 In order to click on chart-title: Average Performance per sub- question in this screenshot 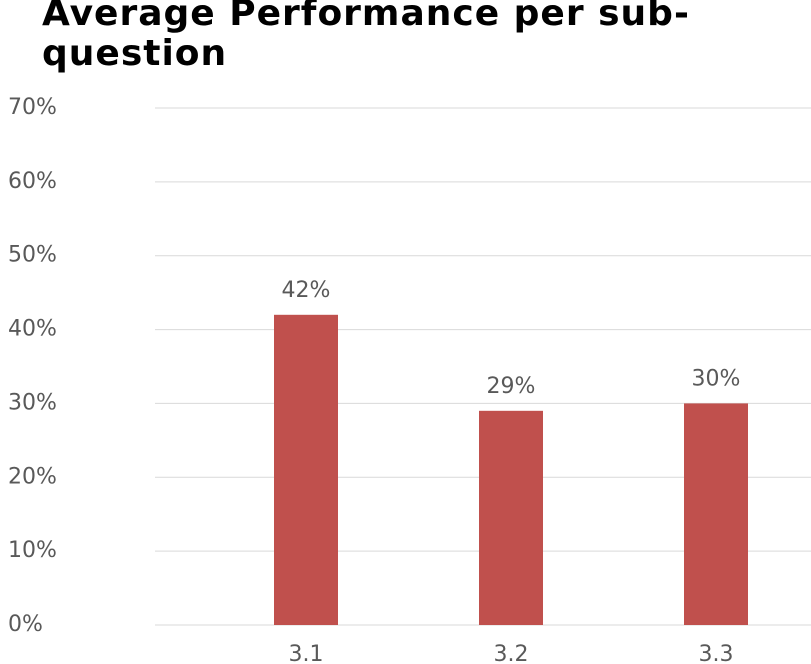, I will do `click(366, 37)`.